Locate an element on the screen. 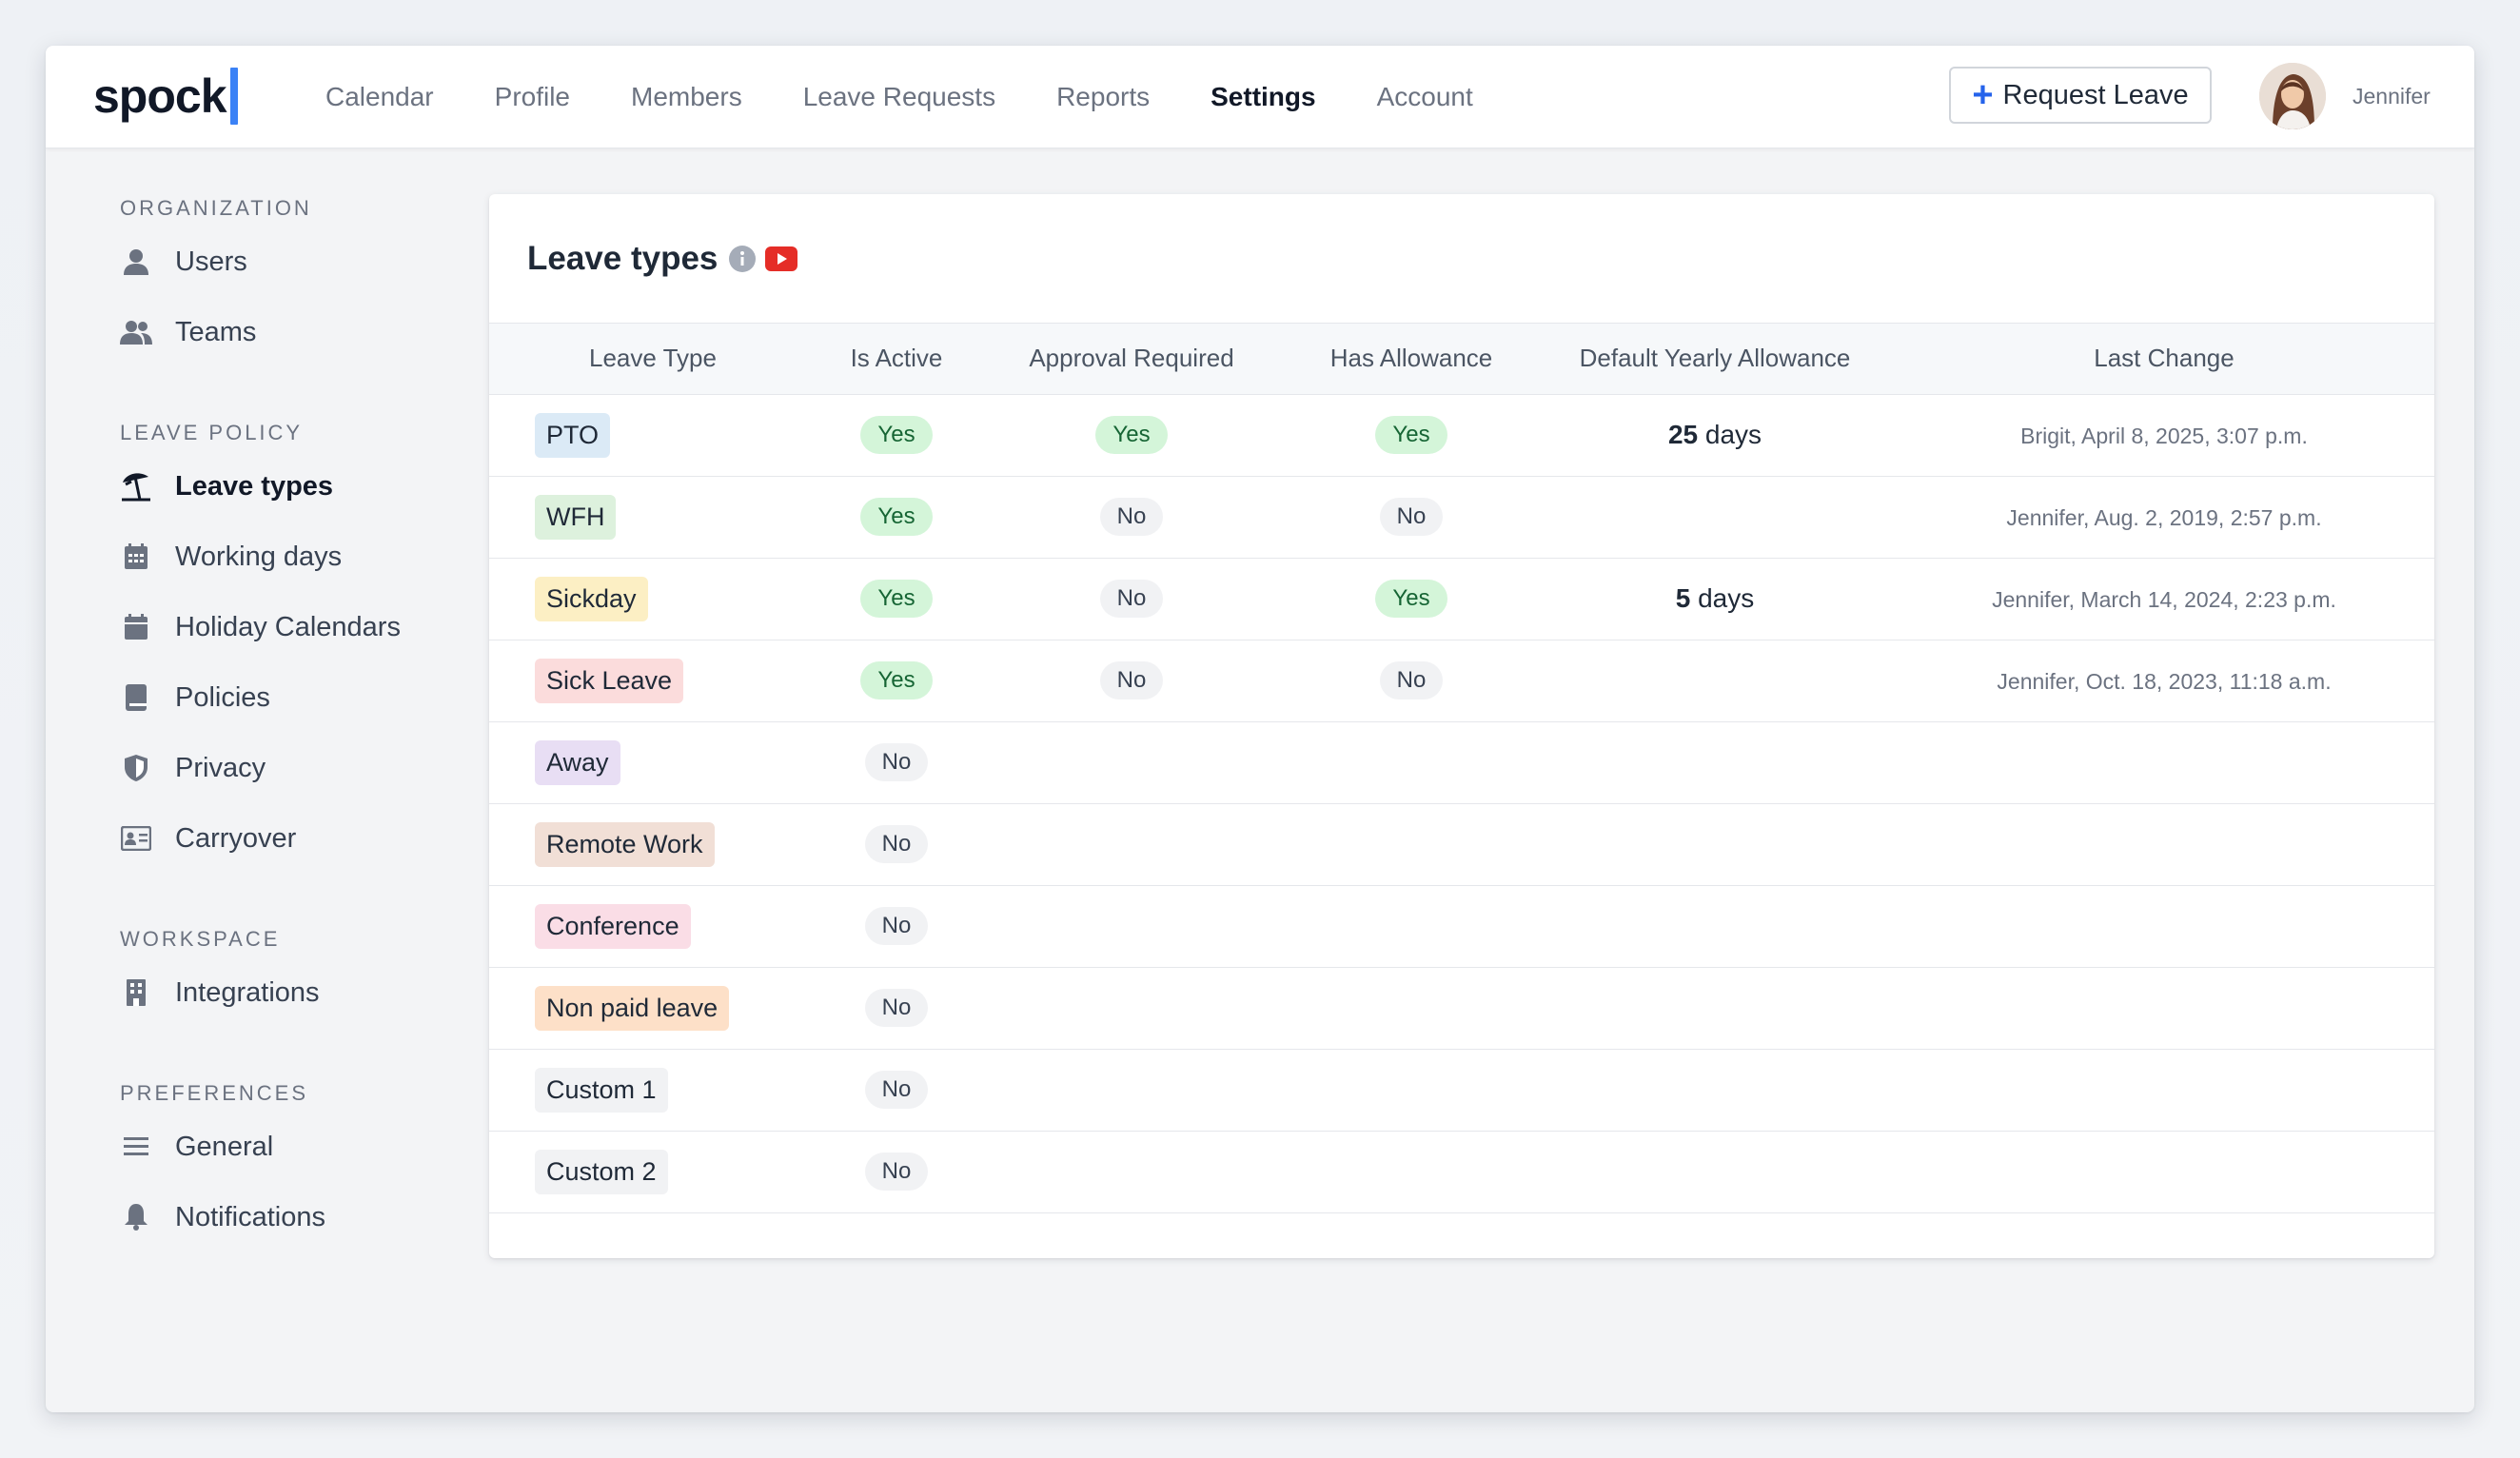  book-icon is located at coordinates (136, 697).